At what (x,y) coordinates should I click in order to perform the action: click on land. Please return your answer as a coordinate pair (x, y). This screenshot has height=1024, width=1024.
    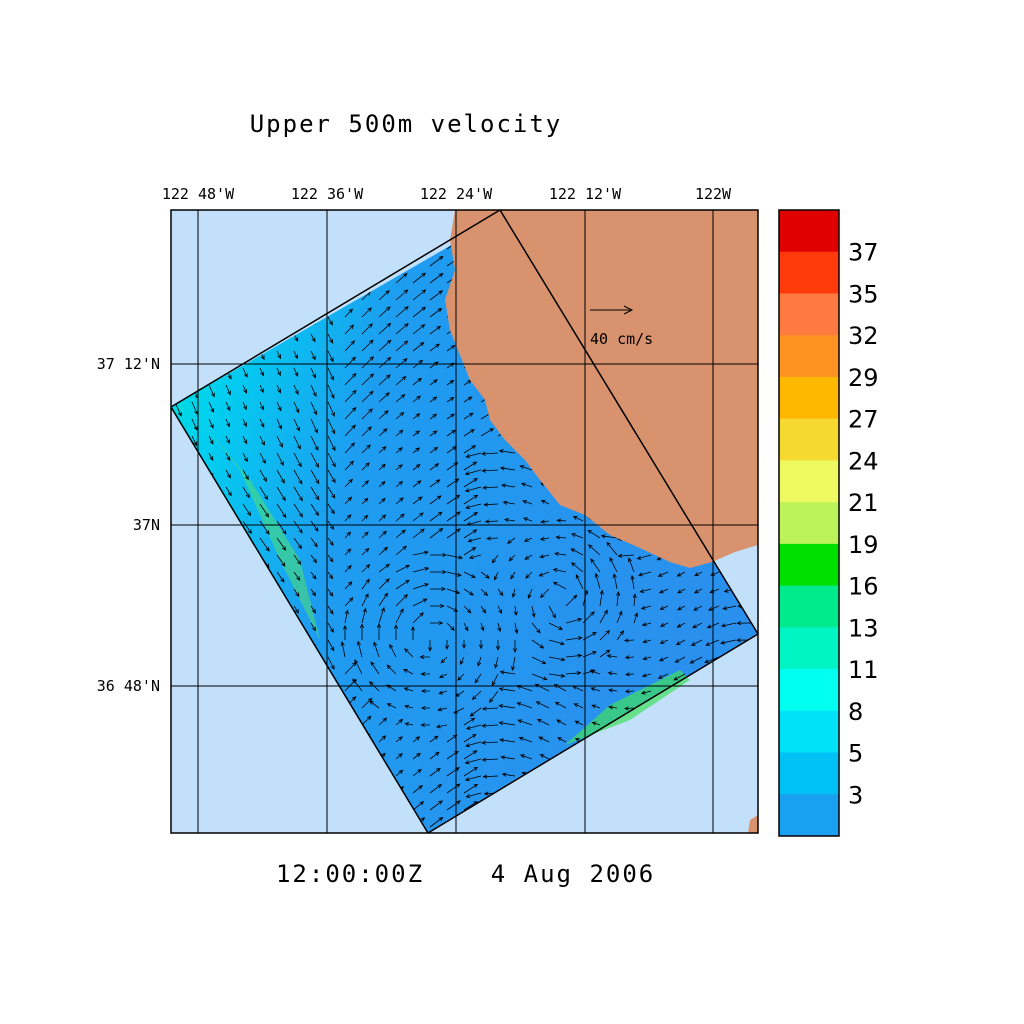
    Looking at the image, I should click on (753, 824).